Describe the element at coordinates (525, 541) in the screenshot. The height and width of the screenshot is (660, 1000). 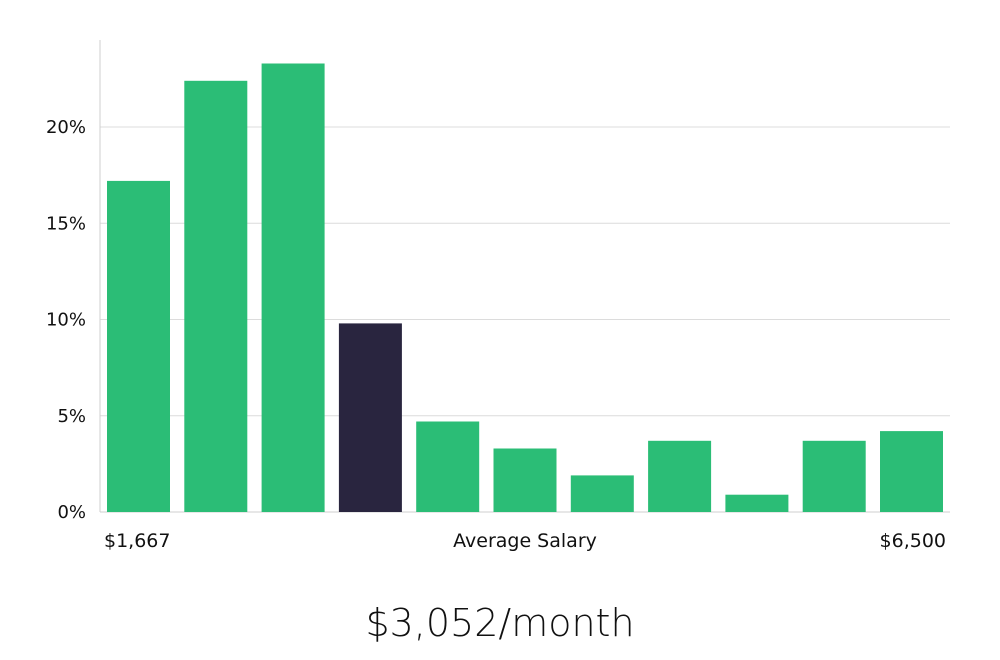
I see `x-center-label: Average Salary` at that location.